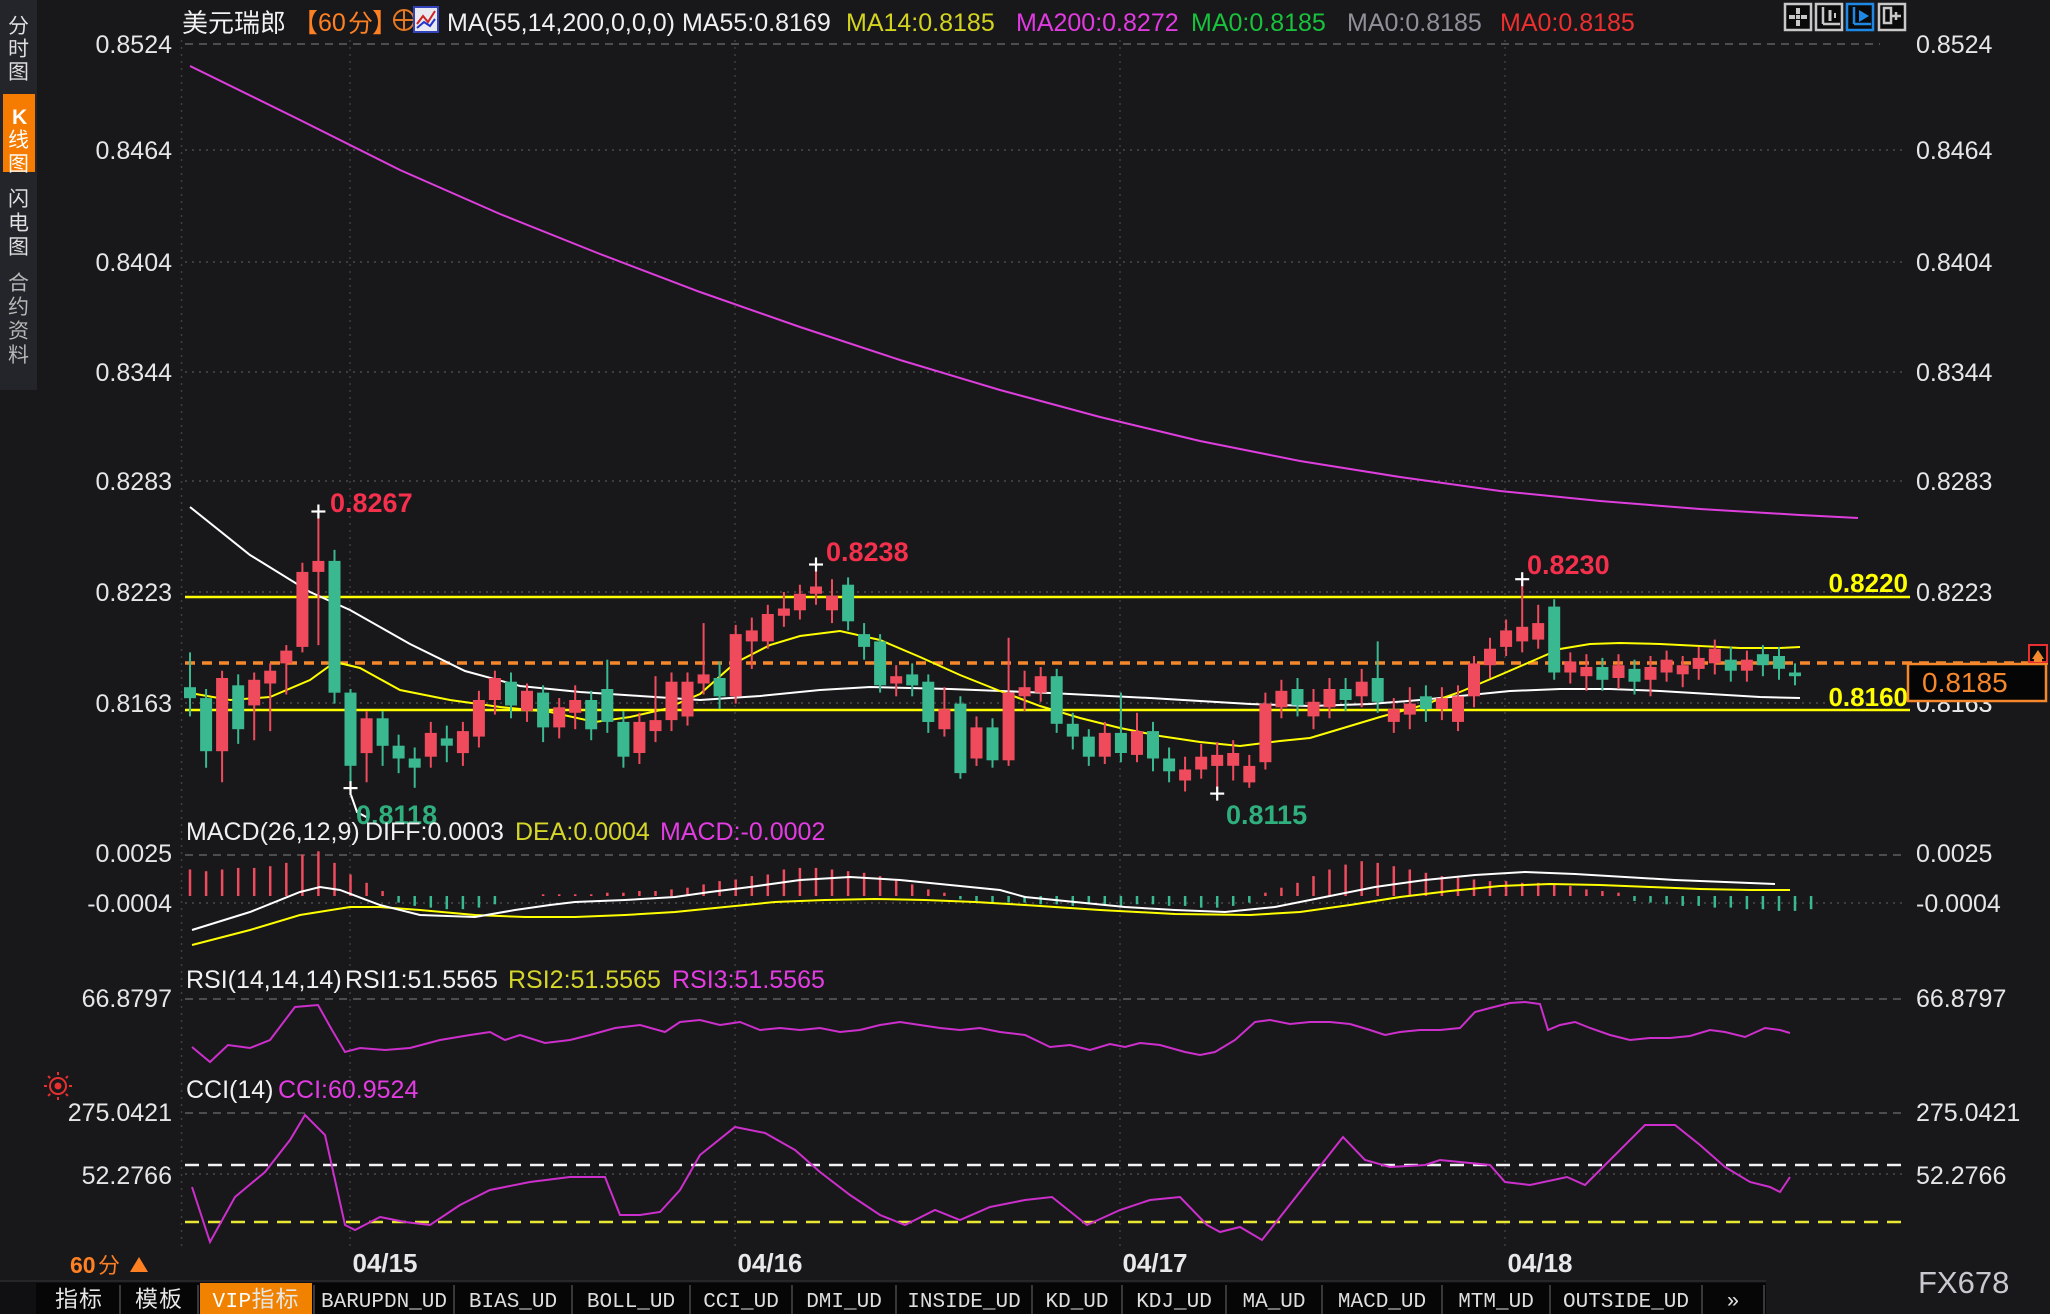  I want to click on svg-text: MA(55,14,200,0,0,0), so click(561, 23).